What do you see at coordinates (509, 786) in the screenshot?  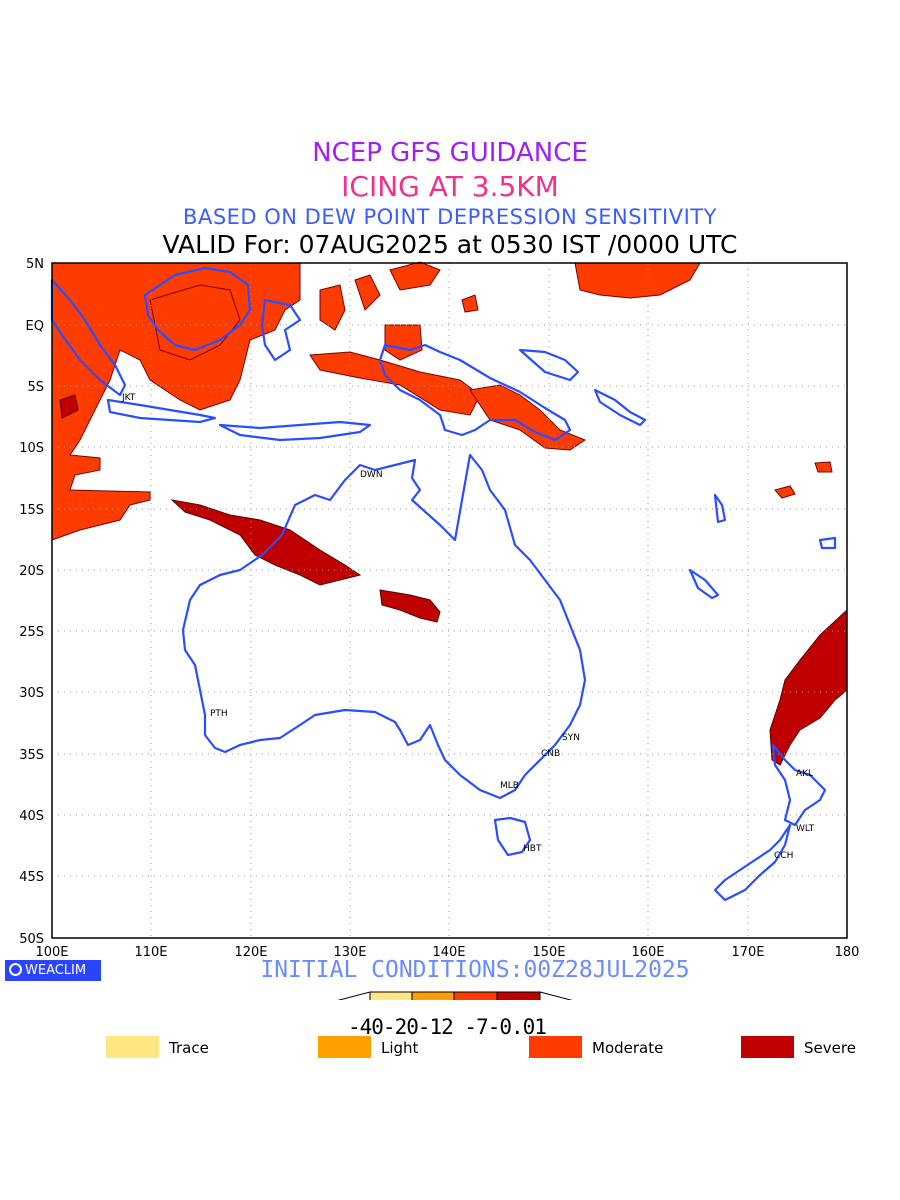 I see `city-label-mlb: MLB` at bounding box center [509, 786].